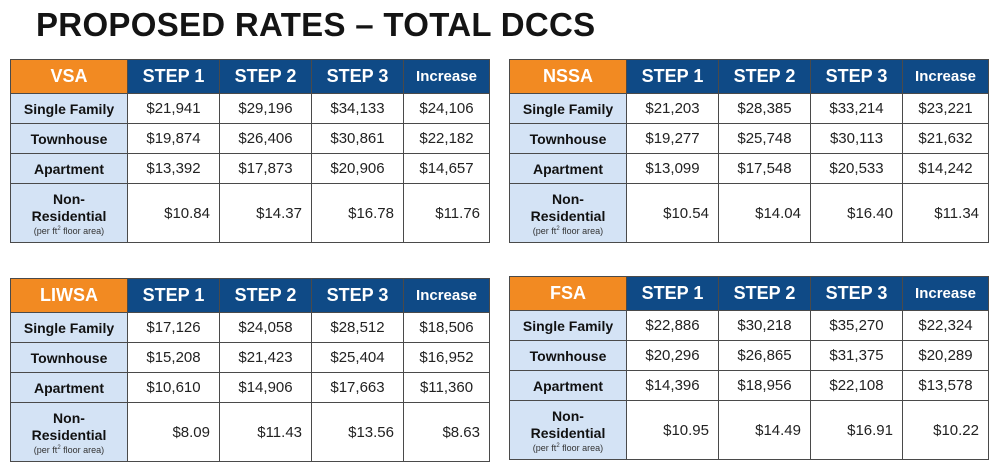 This screenshot has width=1000, height=470. Describe the element at coordinates (764, 385) in the screenshot. I see `rate-cell: $18,956` at that location.